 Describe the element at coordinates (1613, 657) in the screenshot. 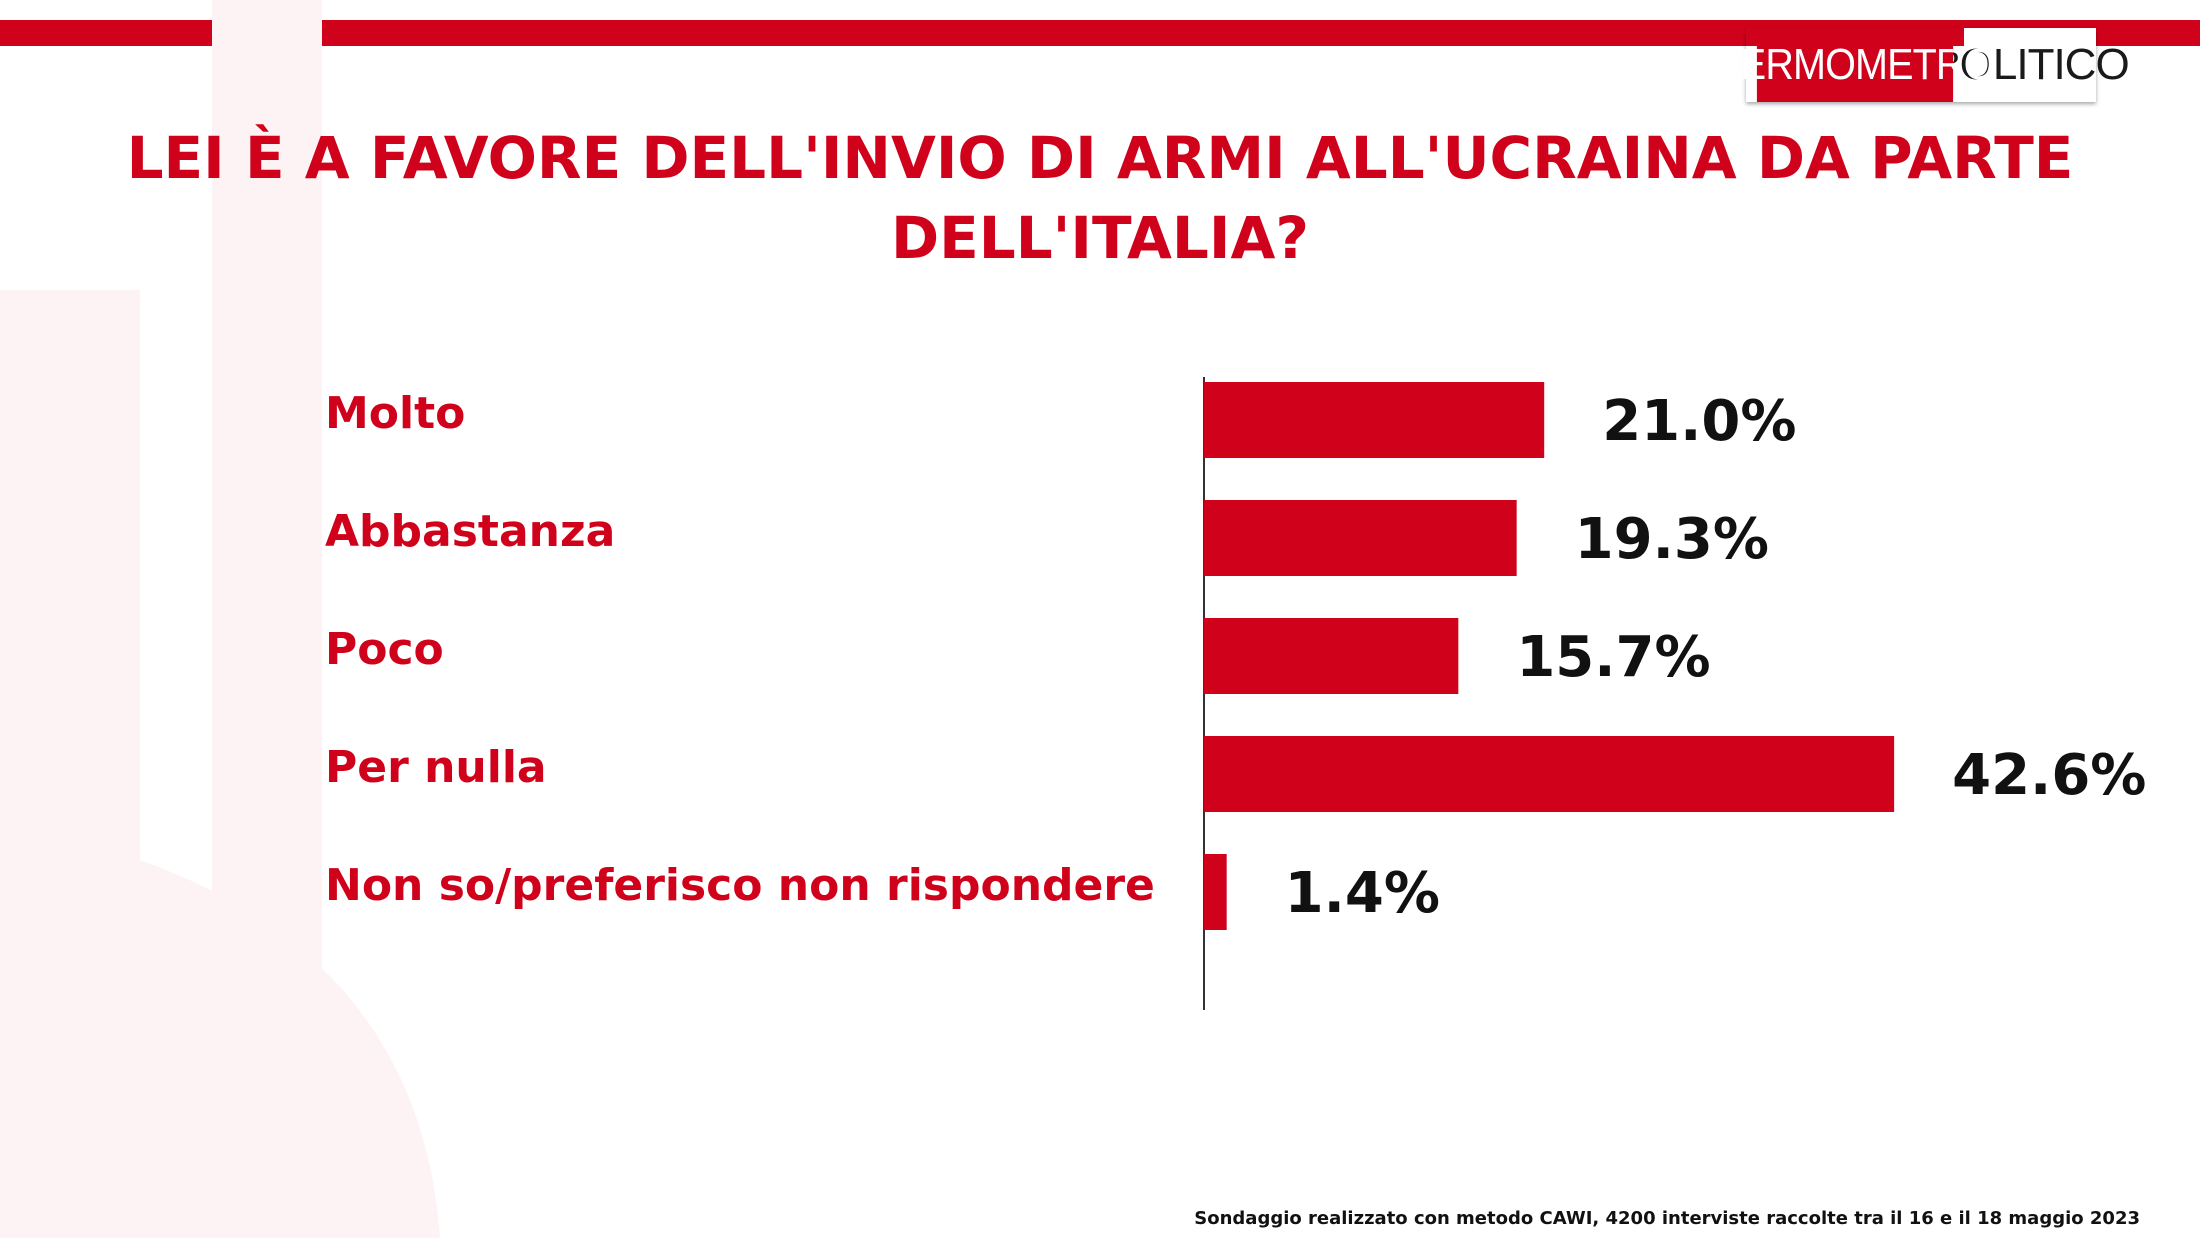

I see `value-label-2: 15.7%` at that location.